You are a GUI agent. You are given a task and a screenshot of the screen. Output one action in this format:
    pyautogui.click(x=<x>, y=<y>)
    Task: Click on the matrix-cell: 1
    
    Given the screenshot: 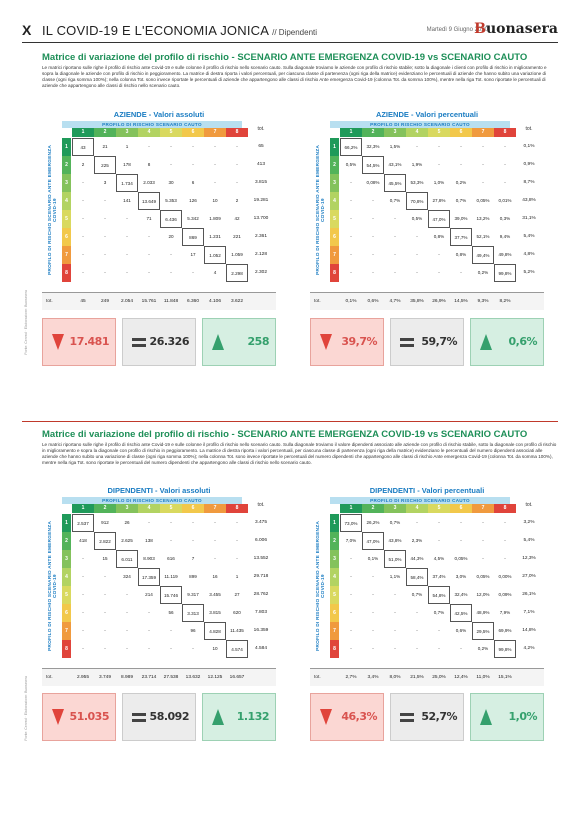 What is the action you would take?
    pyautogui.click(x=237, y=576)
    